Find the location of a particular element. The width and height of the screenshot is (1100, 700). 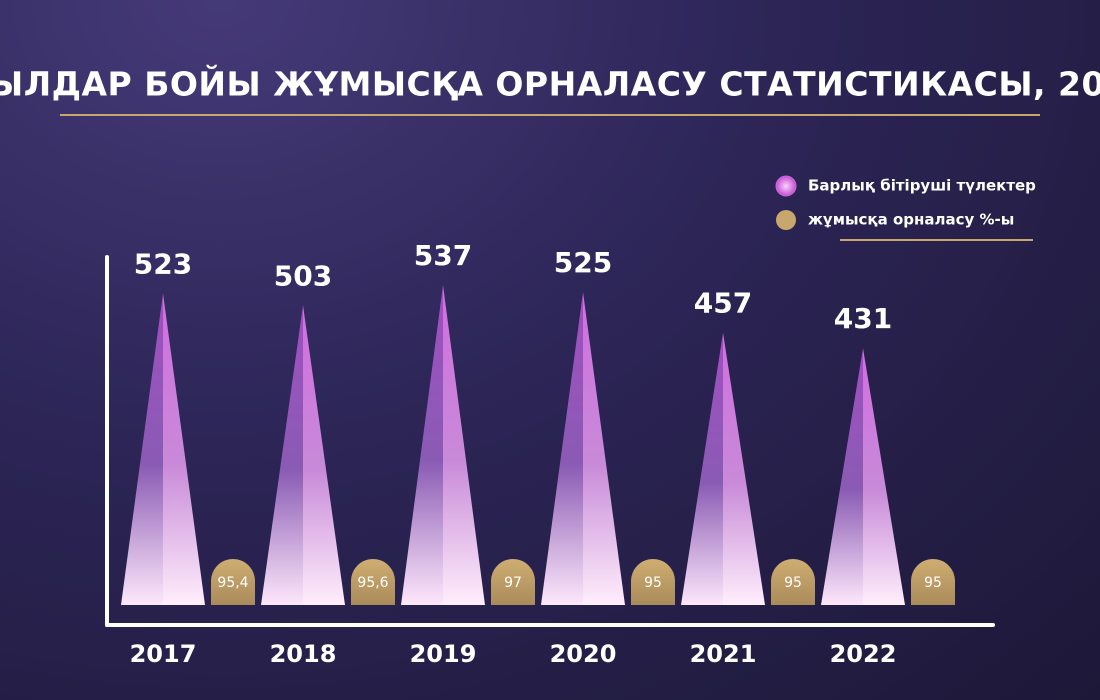

x-tick-label: 2018 is located at coordinates (303, 654).